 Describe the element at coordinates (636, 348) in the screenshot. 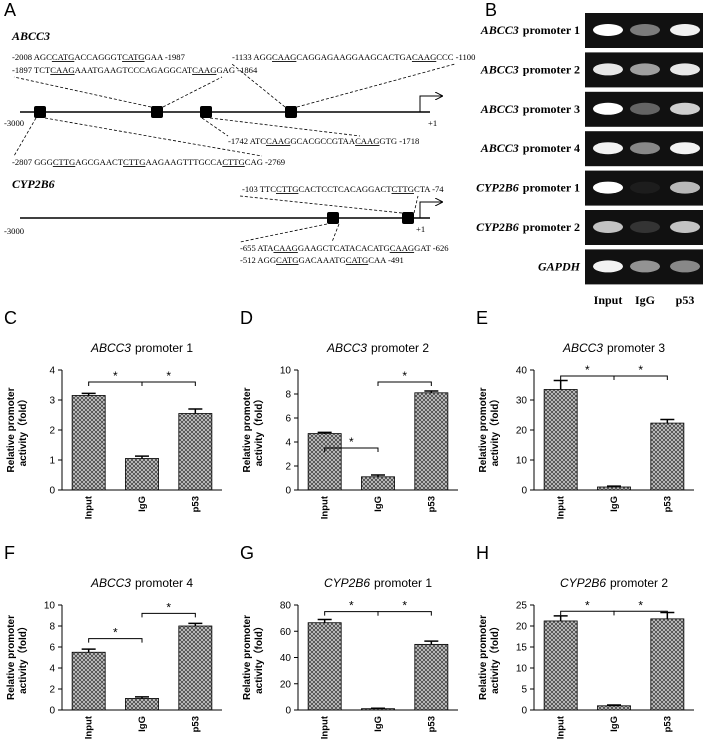

I see `title-text: promoter 3` at that location.